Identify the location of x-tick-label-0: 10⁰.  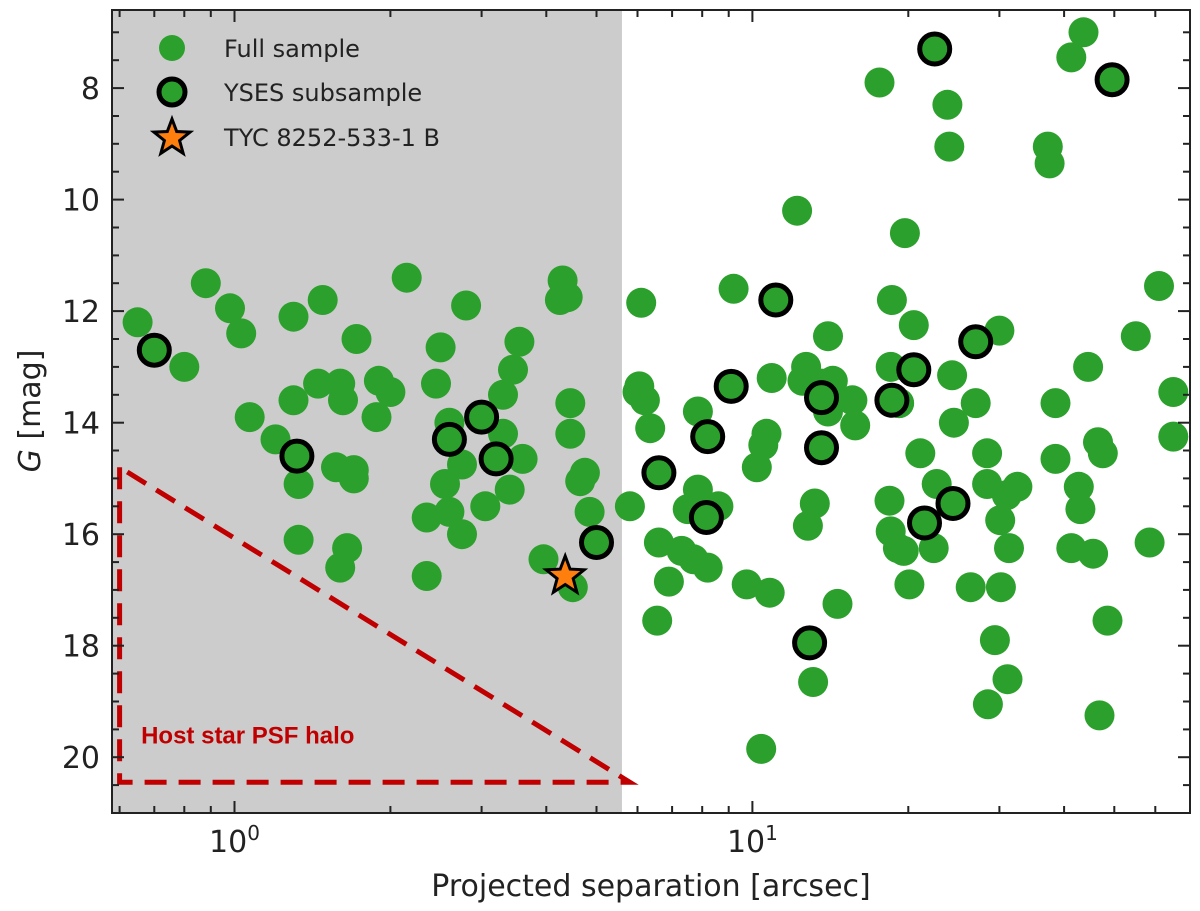
(234, 840).